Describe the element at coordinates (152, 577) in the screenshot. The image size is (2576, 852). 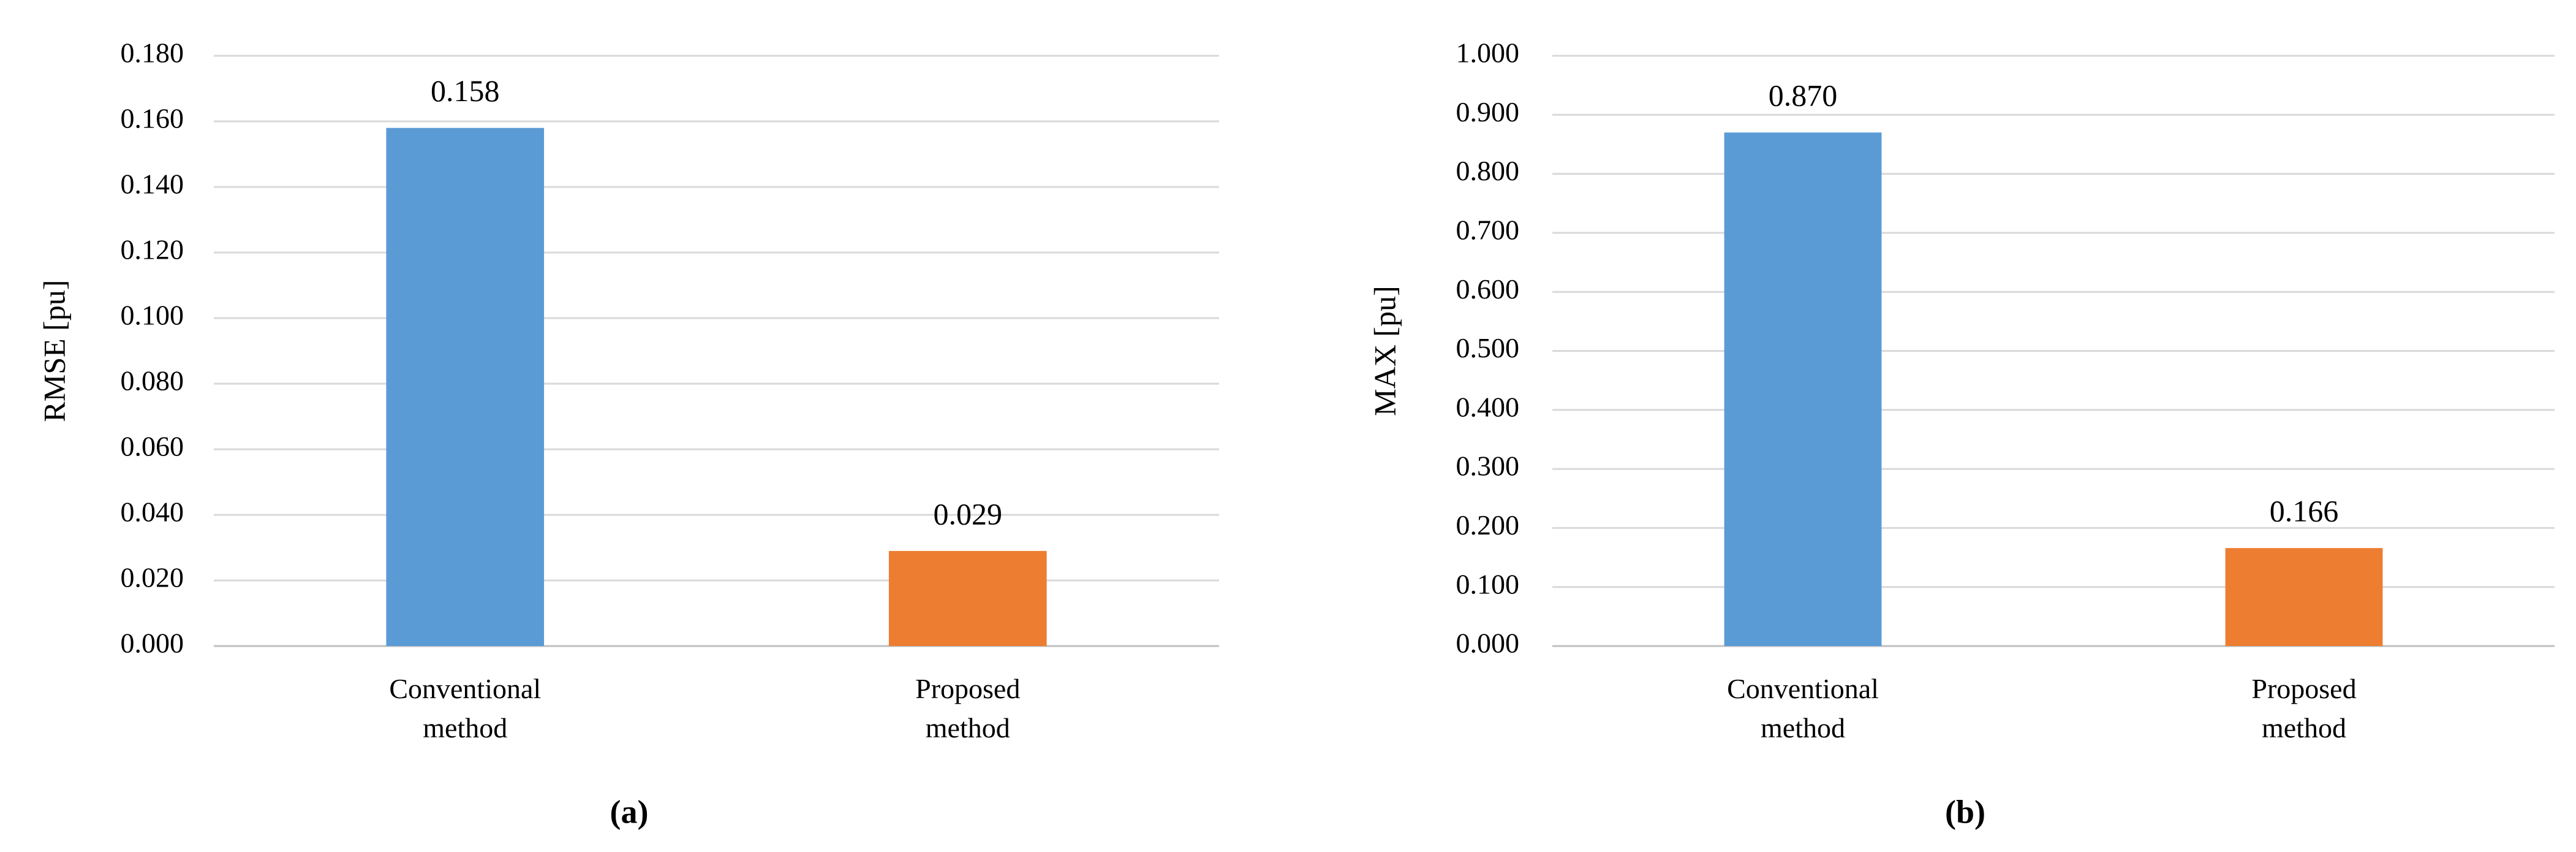
I see `y-tick-label: 0.020` at that location.